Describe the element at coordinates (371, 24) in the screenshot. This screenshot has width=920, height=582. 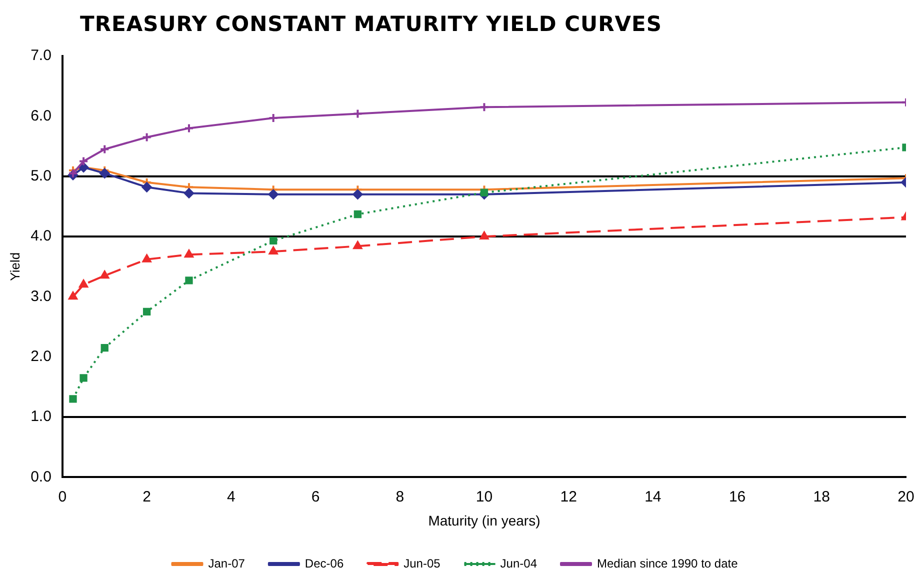
I see `chart-title: TREASURY CONSTANT MATURITY YIELD CURVES` at that location.